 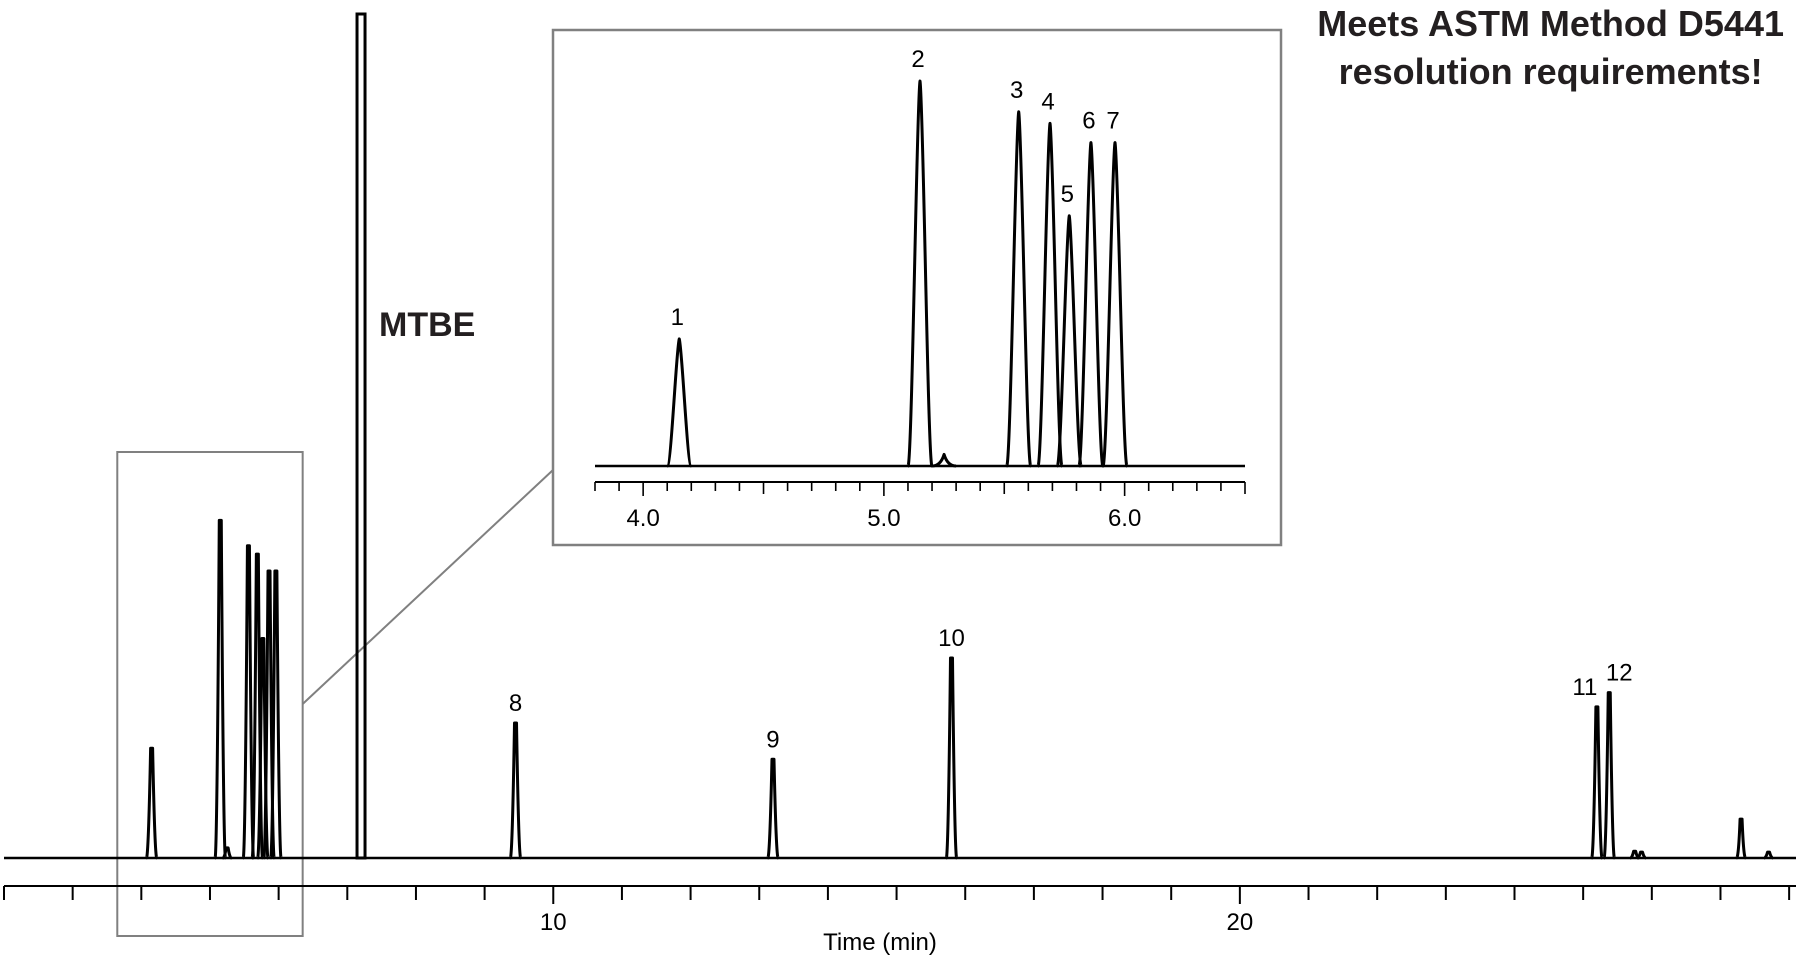 What do you see at coordinates (1550, 23) in the screenshot?
I see `resolution-note-line1: Meets ASTM Method D5441` at bounding box center [1550, 23].